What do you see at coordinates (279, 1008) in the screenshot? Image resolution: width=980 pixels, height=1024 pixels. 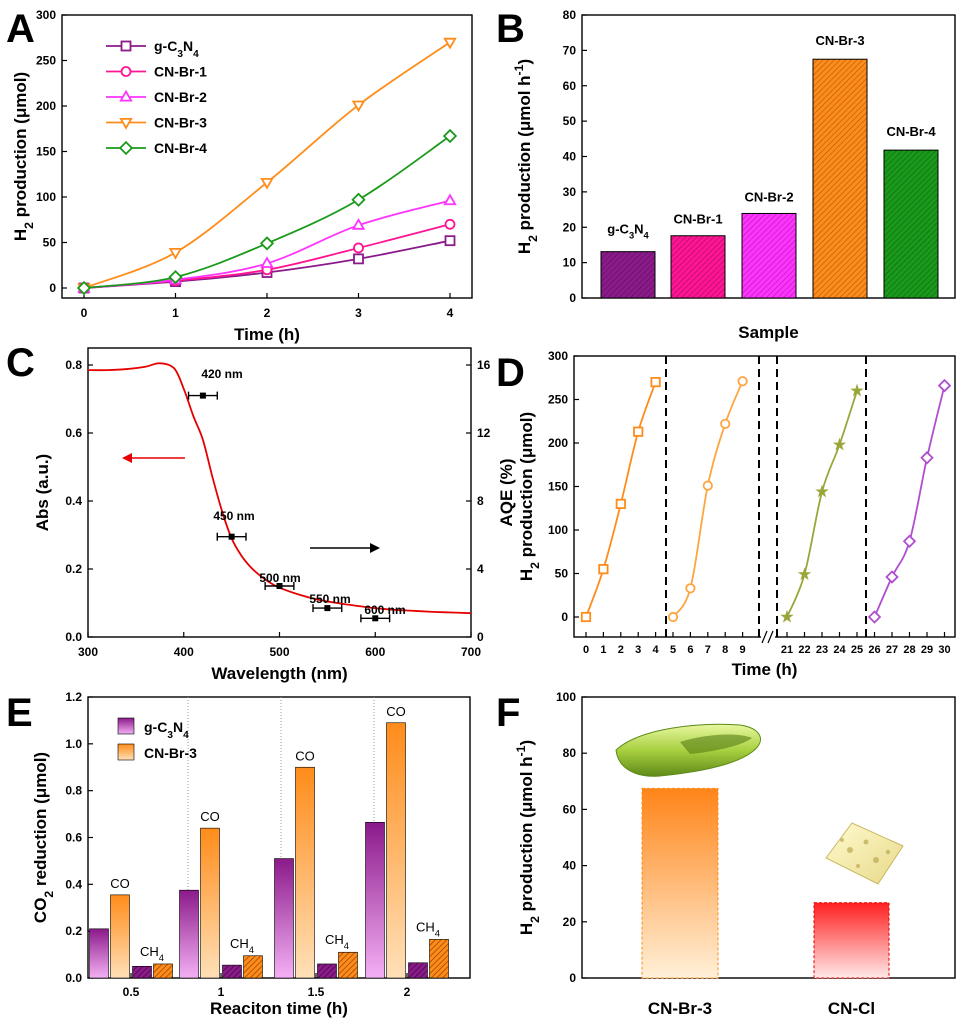 I see `x-axis-label: Reaciton time (h)` at bounding box center [279, 1008].